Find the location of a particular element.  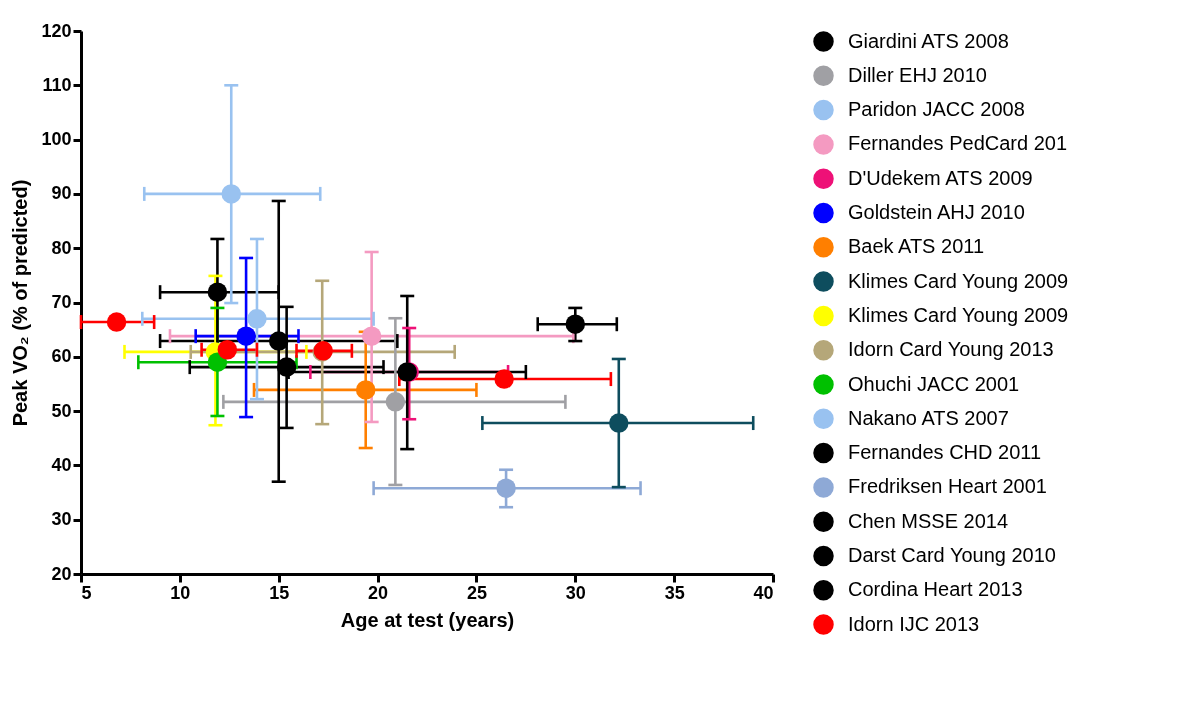

y-tick-label: 90 is located at coordinates (61, 193).